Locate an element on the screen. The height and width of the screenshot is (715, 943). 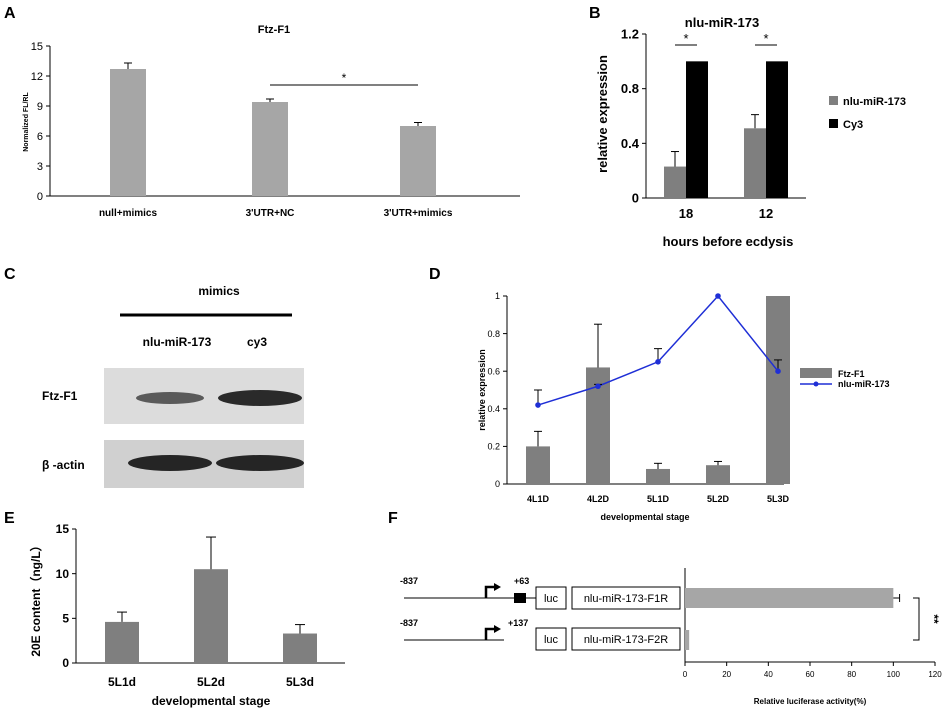
chart-a-ytick-label: 15 is located at coordinates (37, 47).